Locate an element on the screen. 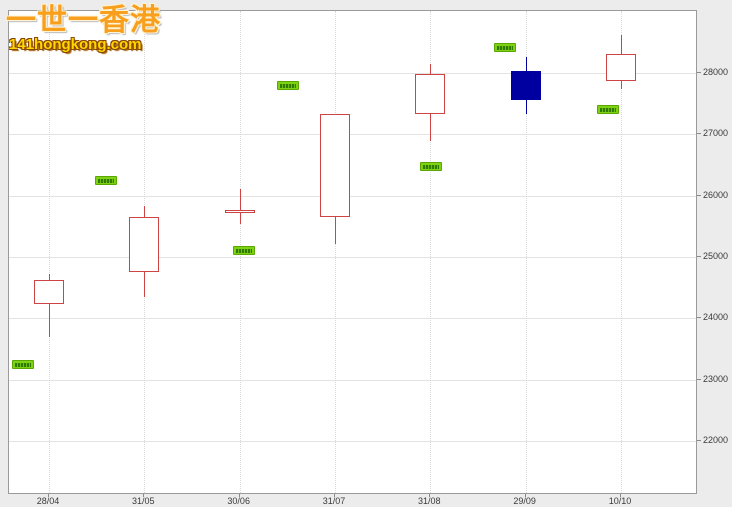 The width and height of the screenshot is (732, 507). y-axis-tick-label: 22000 is located at coordinates (716, 439).